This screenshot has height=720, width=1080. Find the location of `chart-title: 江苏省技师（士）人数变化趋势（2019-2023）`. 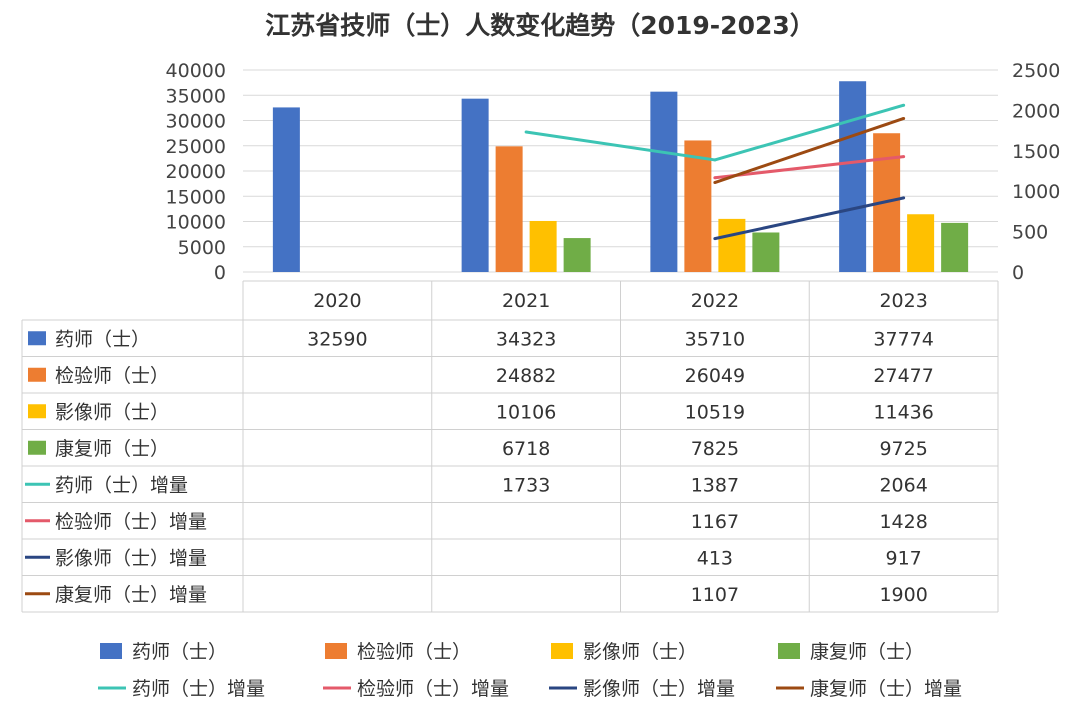

chart-title: 江苏省技师（士）人数变化趋势（2019-2023） is located at coordinates (540, 25).